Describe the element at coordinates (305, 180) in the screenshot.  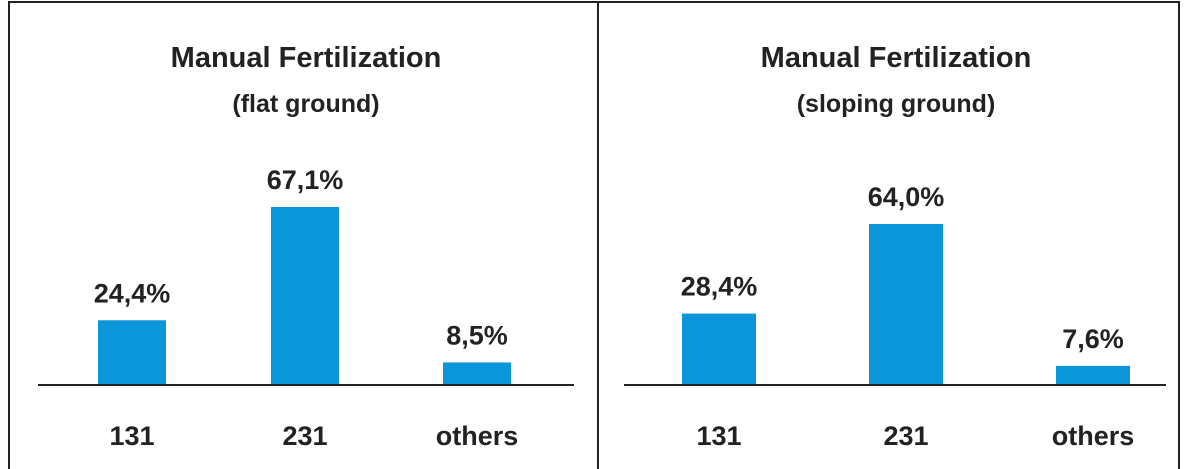
I see `data-label-231: 67,1%` at that location.